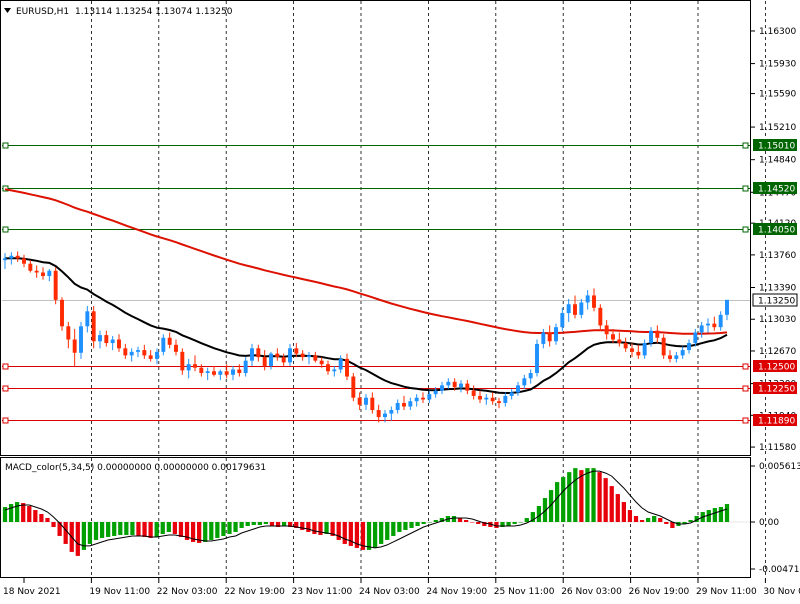 The image size is (800, 604). I want to click on price-tick-label: 1.13030, so click(777, 320).